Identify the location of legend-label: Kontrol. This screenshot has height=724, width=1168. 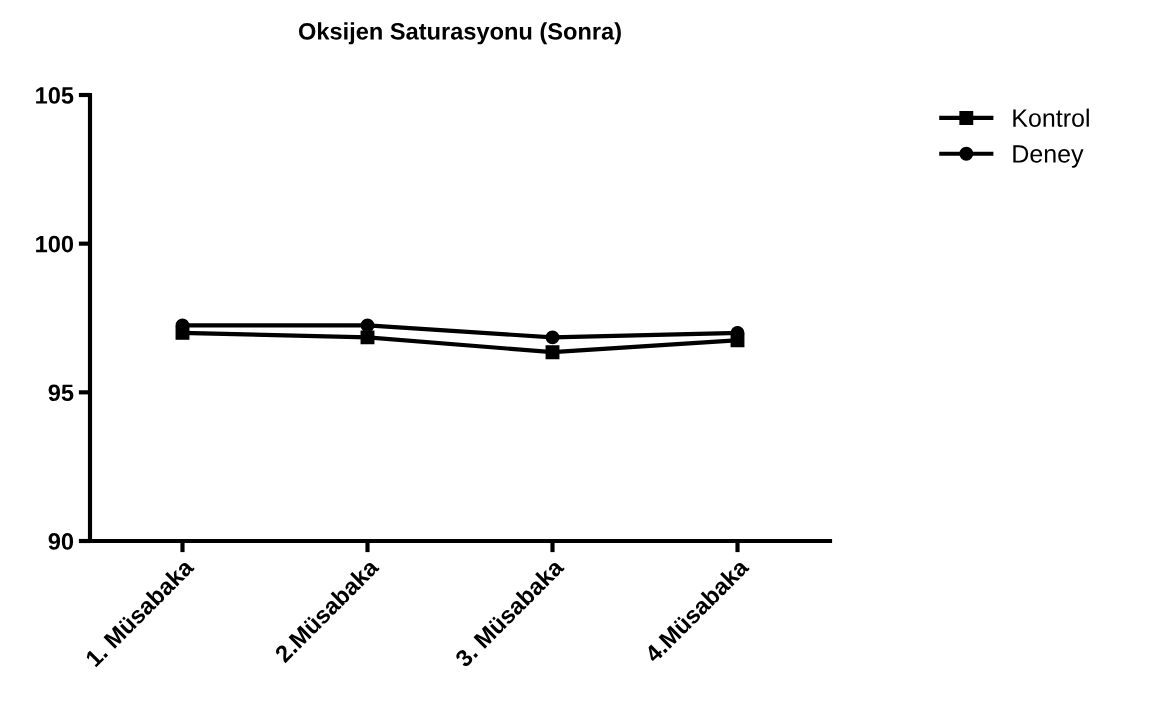
(1051, 117).